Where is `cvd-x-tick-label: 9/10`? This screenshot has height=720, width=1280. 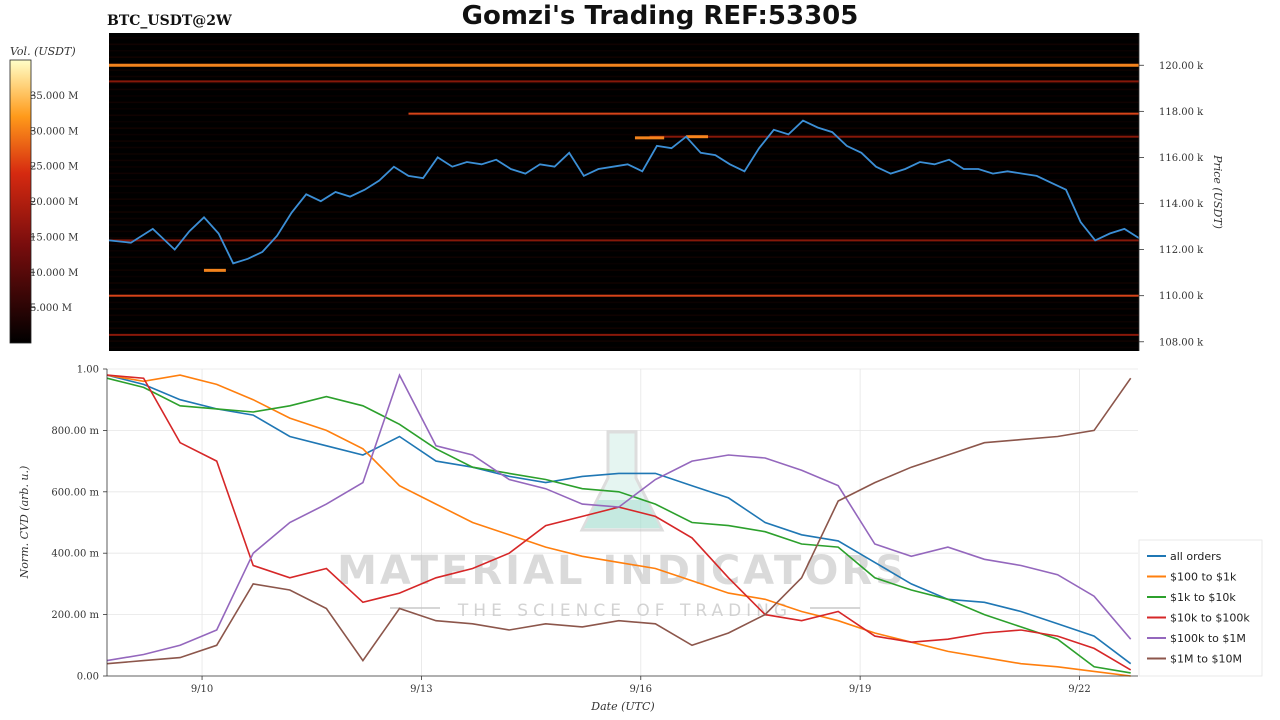
cvd-x-tick-label: 9/10 is located at coordinates (202, 689).